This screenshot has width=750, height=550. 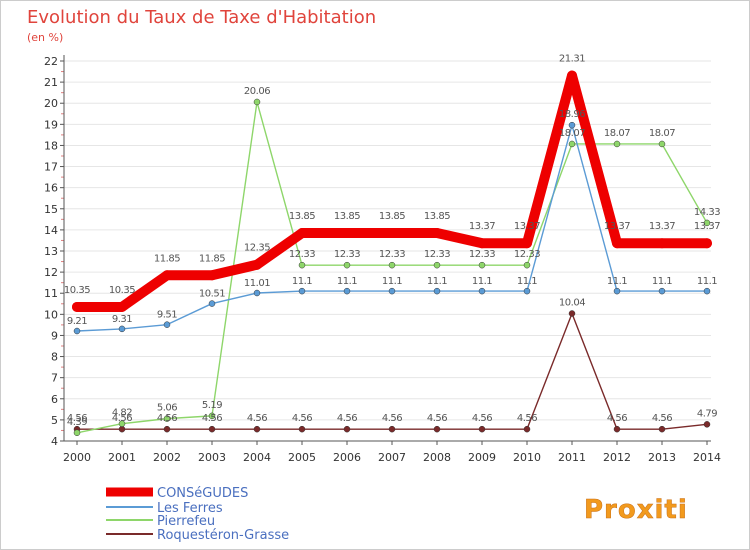 What do you see at coordinates (212, 457) in the screenshot?
I see `x-tick-label: 2003` at bounding box center [212, 457].